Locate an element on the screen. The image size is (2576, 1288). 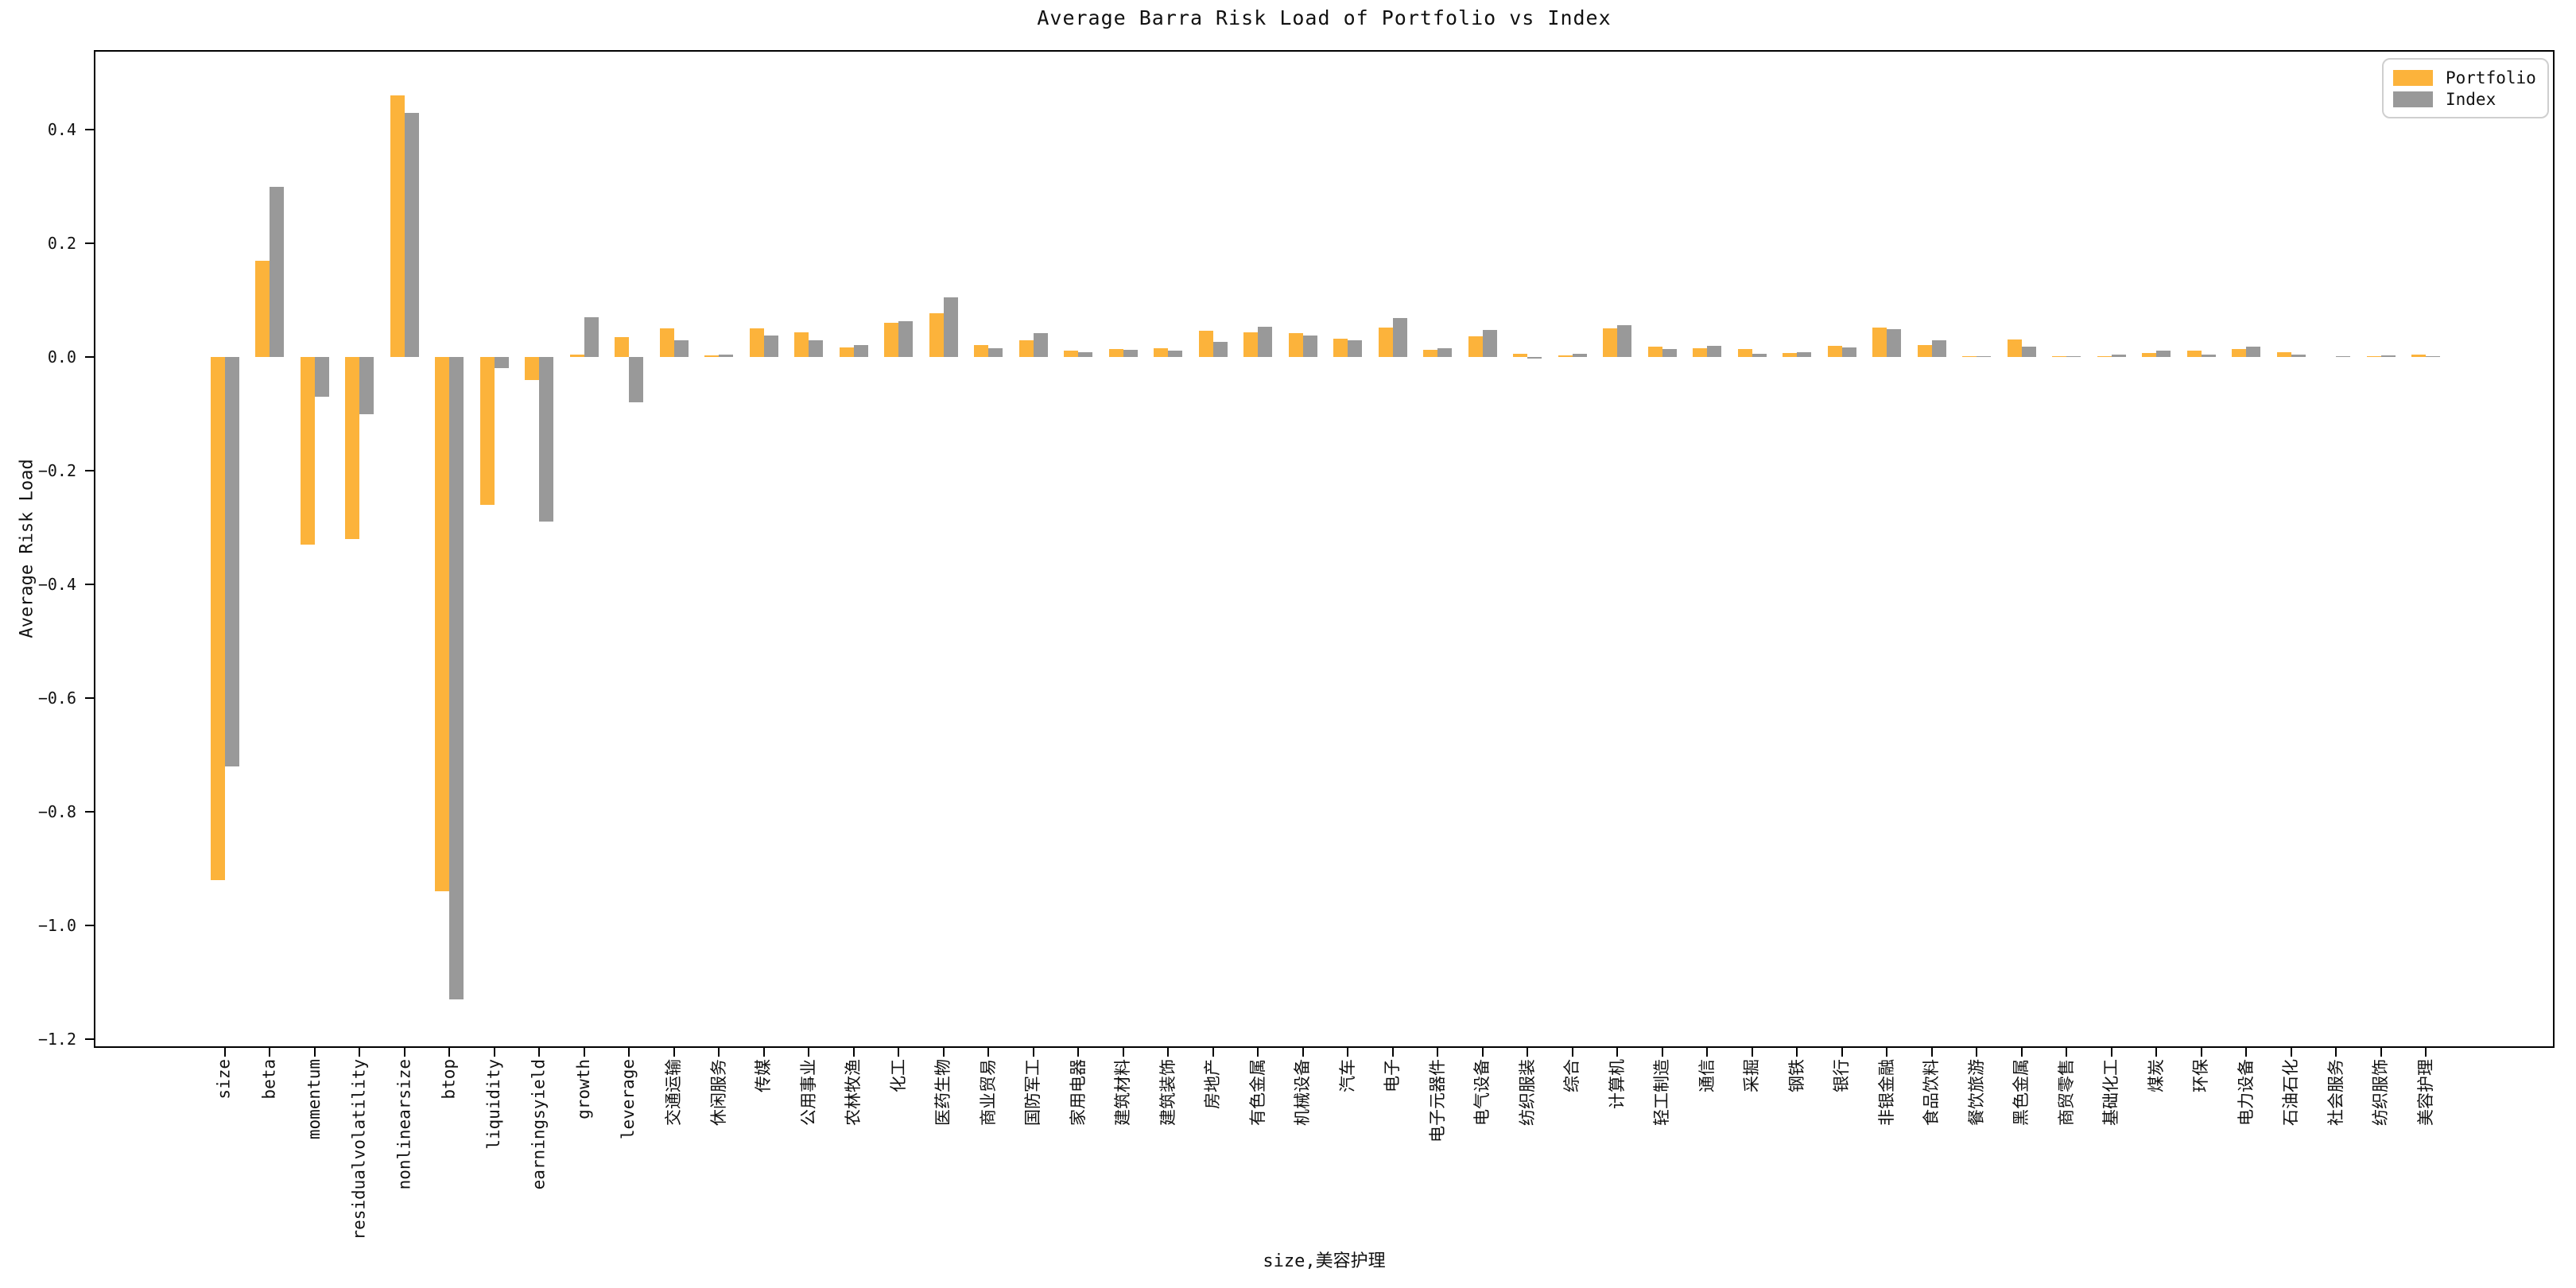
bar-index-纺织服饰 is located at coordinates (2388, 356).